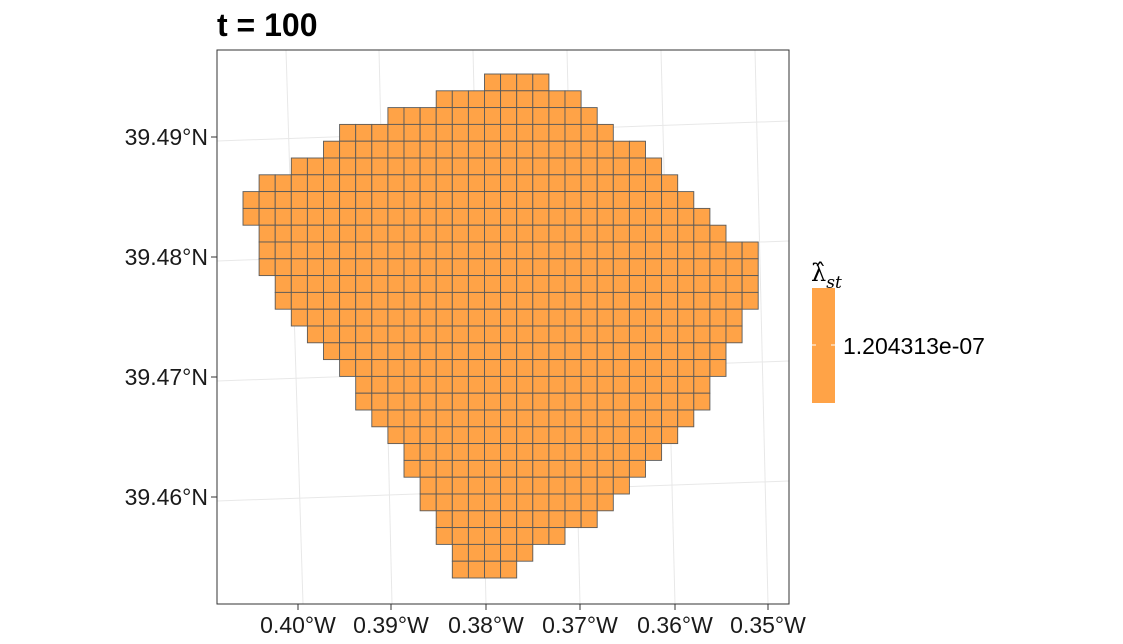 The width and height of the screenshot is (1123, 644). Describe the element at coordinates (818, 273) in the screenshot. I see `legend-title-symbol: λ̂` at that location.